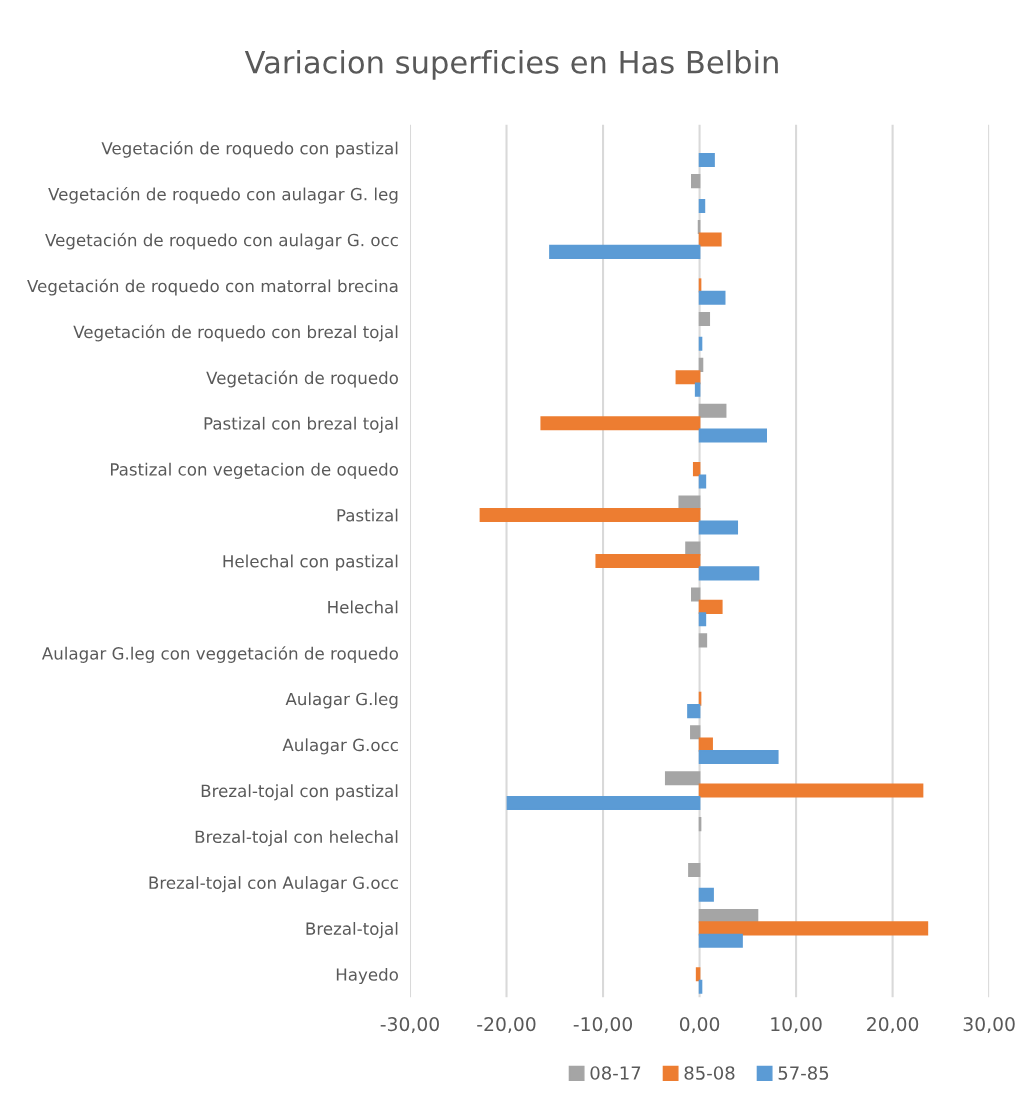 The image size is (1025, 1113). What do you see at coordinates (340, 746) in the screenshot?
I see `y-tick-label: Aulagar G.occ` at bounding box center [340, 746].